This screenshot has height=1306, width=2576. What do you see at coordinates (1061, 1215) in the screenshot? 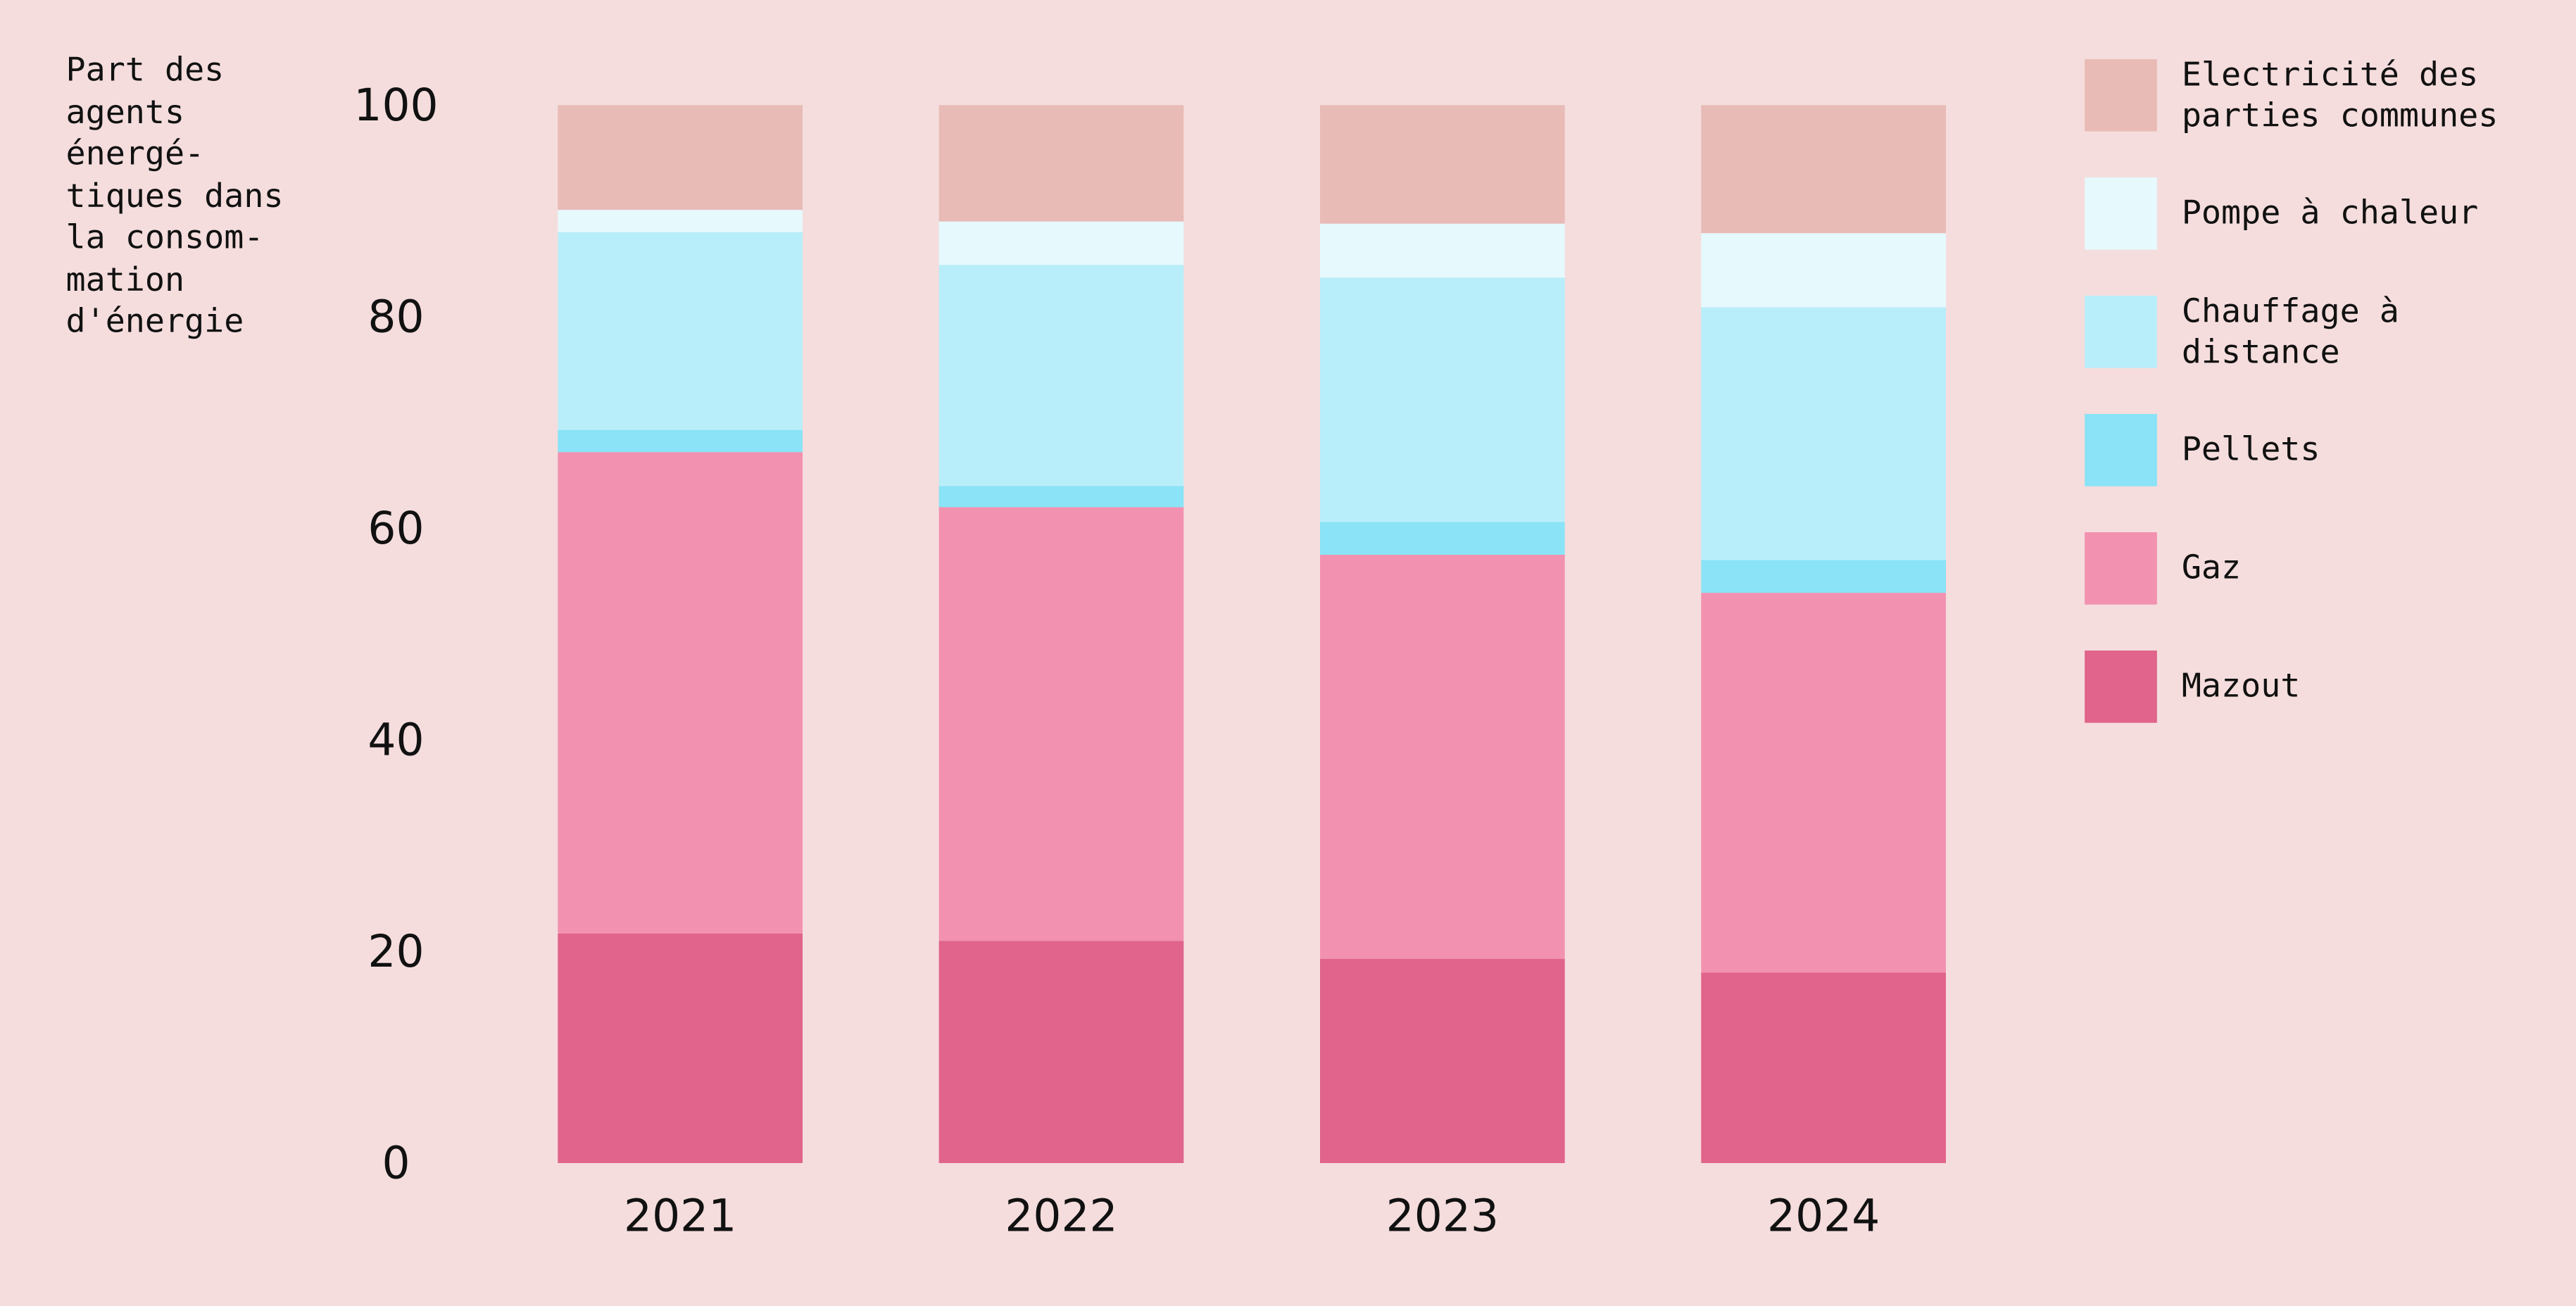
I see `x-tick-label: 2022` at bounding box center [1061, 1215].